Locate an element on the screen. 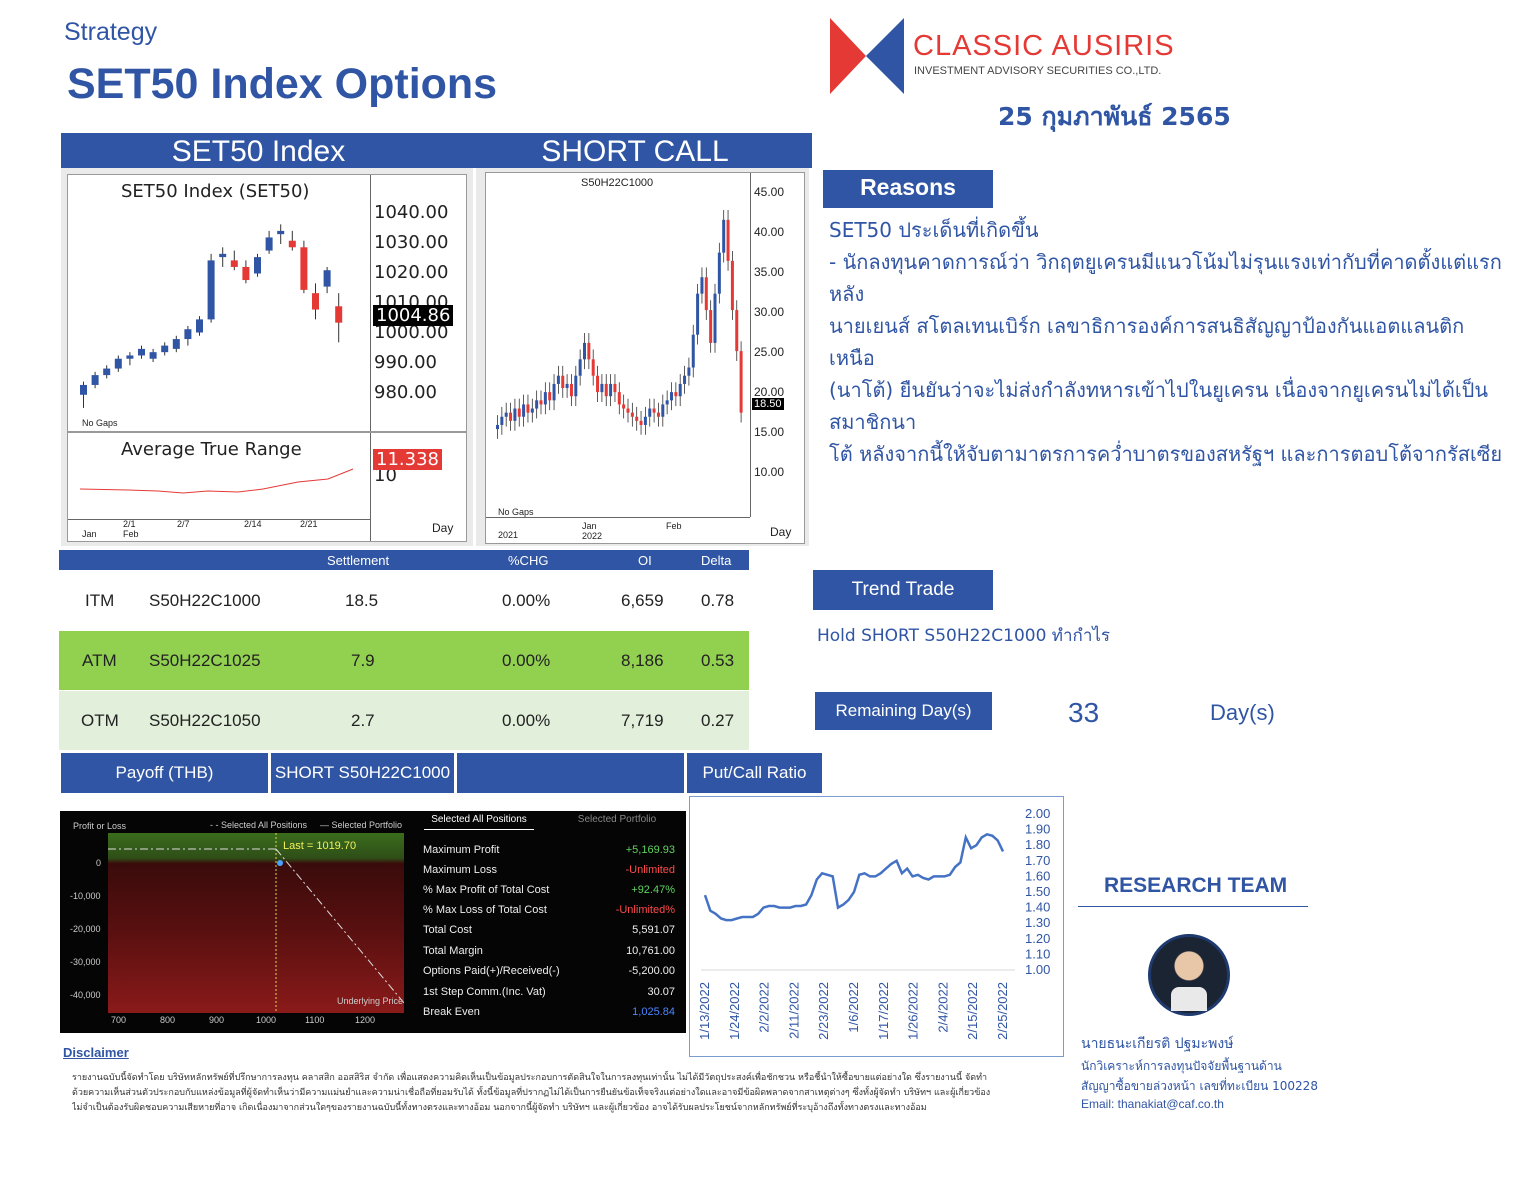 The width and height of the screenshot is (1514, 1177). payoff-legend-all: - - Selected All Positions is located at coordinates (259, 825).